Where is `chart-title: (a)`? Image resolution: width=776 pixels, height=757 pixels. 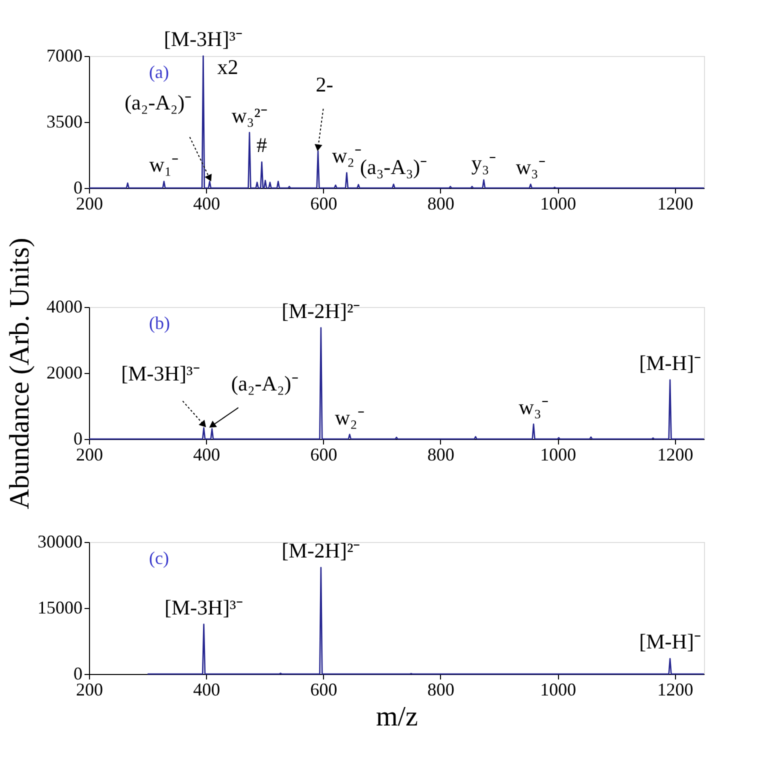
chart-title: (a) is located at coordinates (159, 72).